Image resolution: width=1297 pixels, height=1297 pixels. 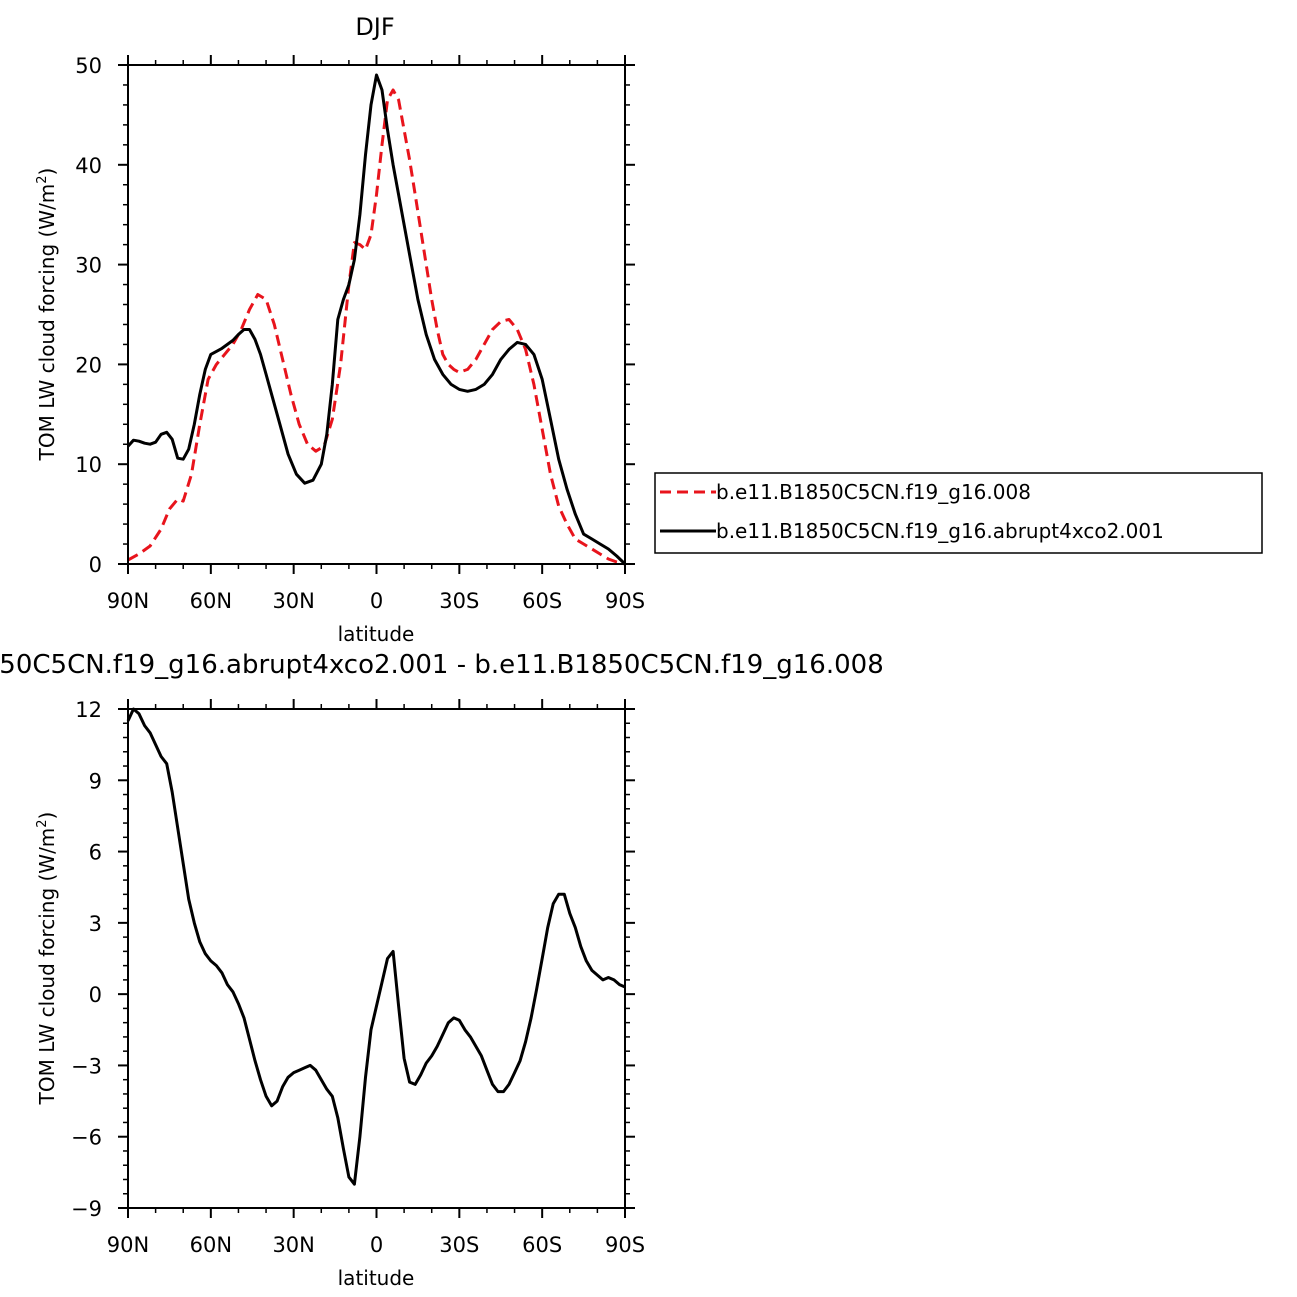 I want to click on bottom-ytick-label: −9, so click(x=86, y=1209).